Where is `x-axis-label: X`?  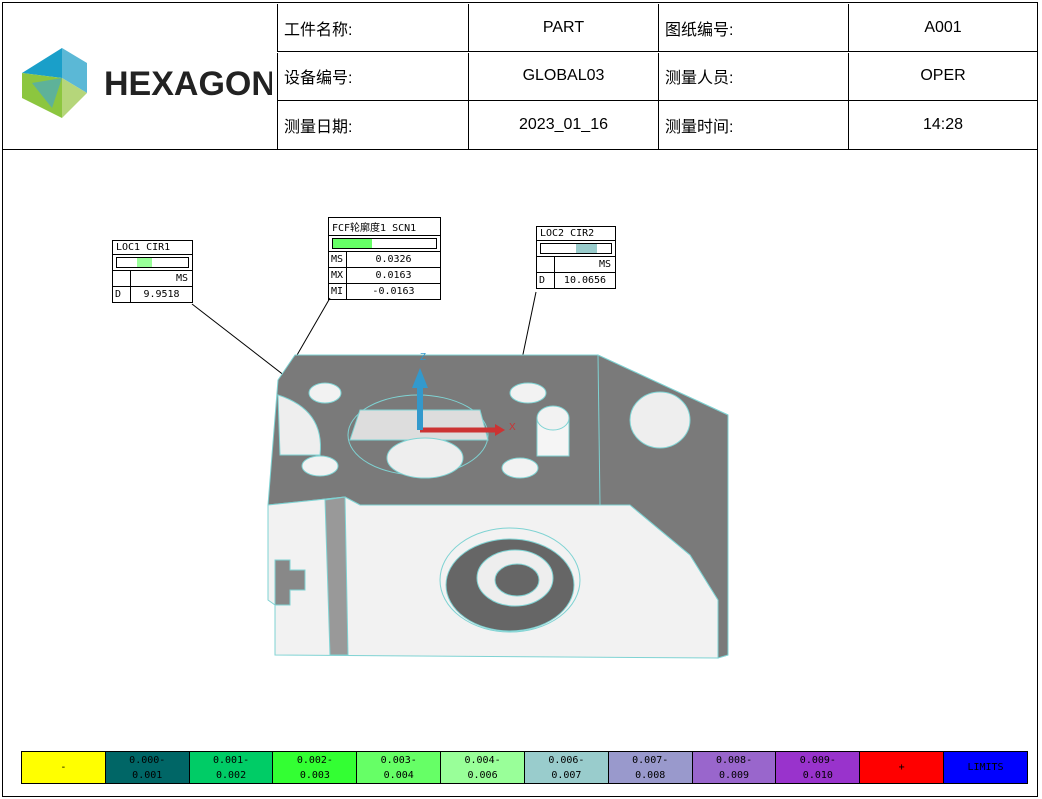 x-axis-label: X is located at coordinates (512, 427).